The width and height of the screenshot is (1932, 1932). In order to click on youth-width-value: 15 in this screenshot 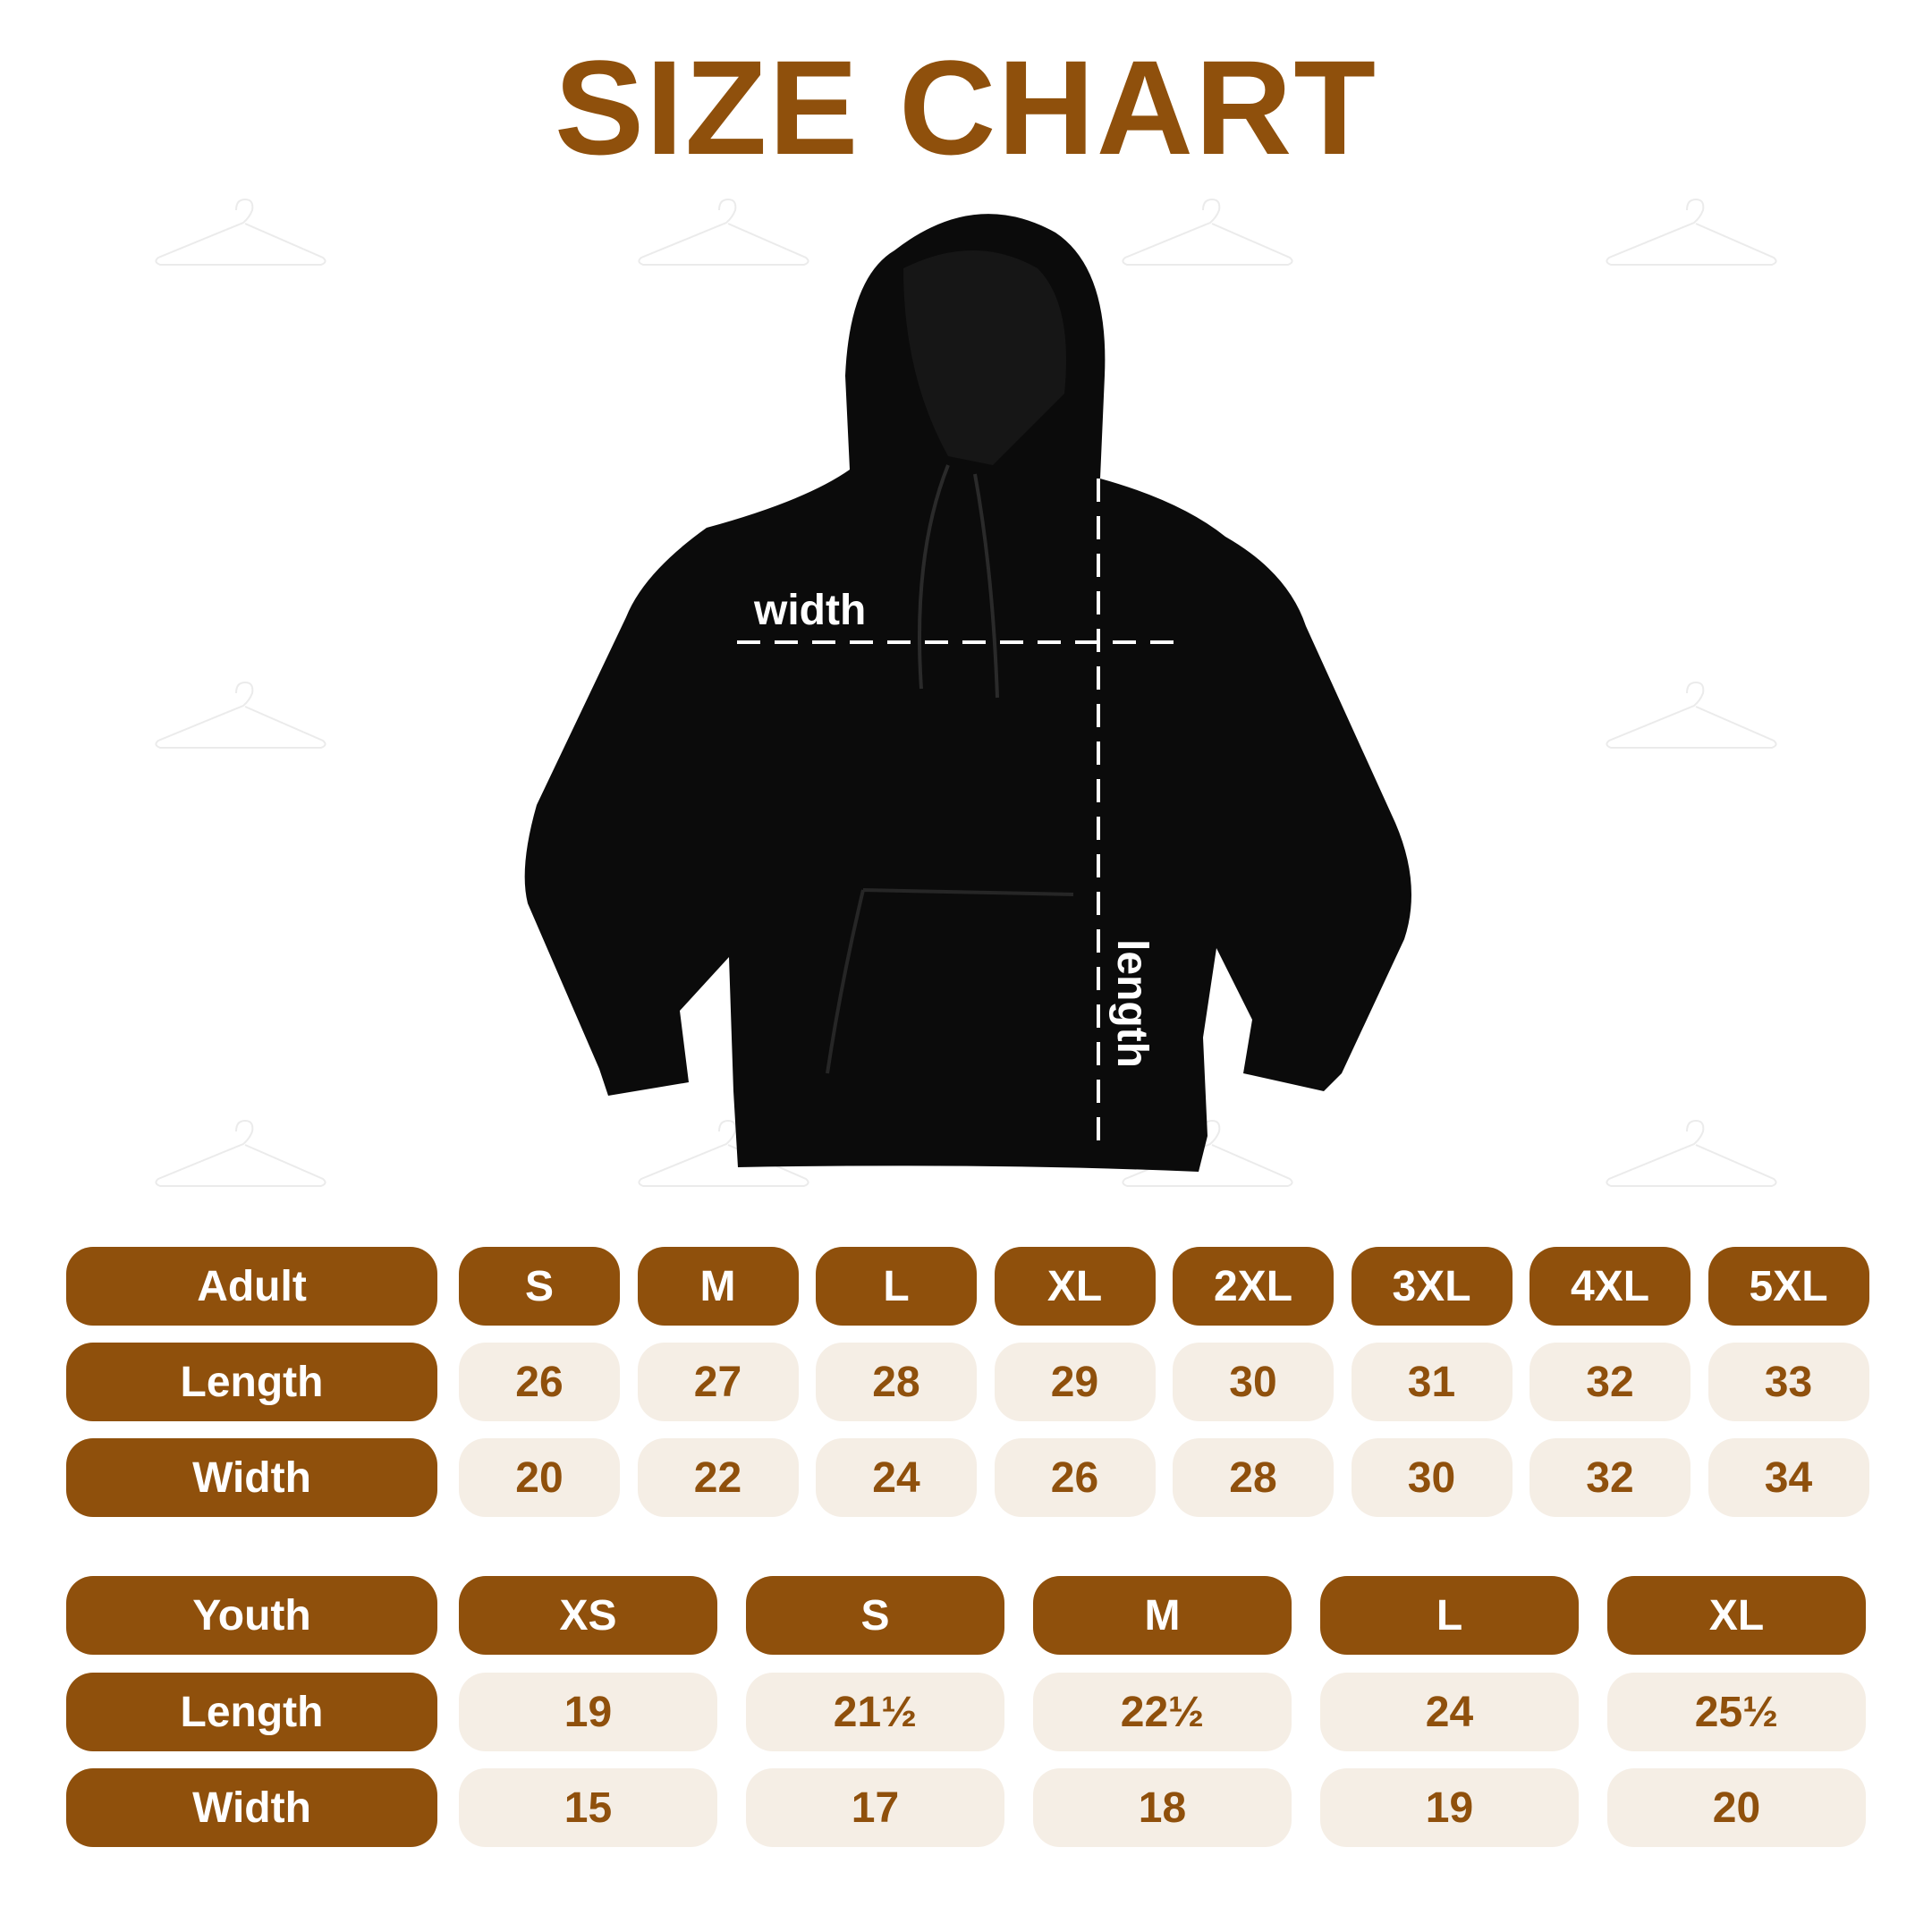, I will do `click(588, 1807)`.